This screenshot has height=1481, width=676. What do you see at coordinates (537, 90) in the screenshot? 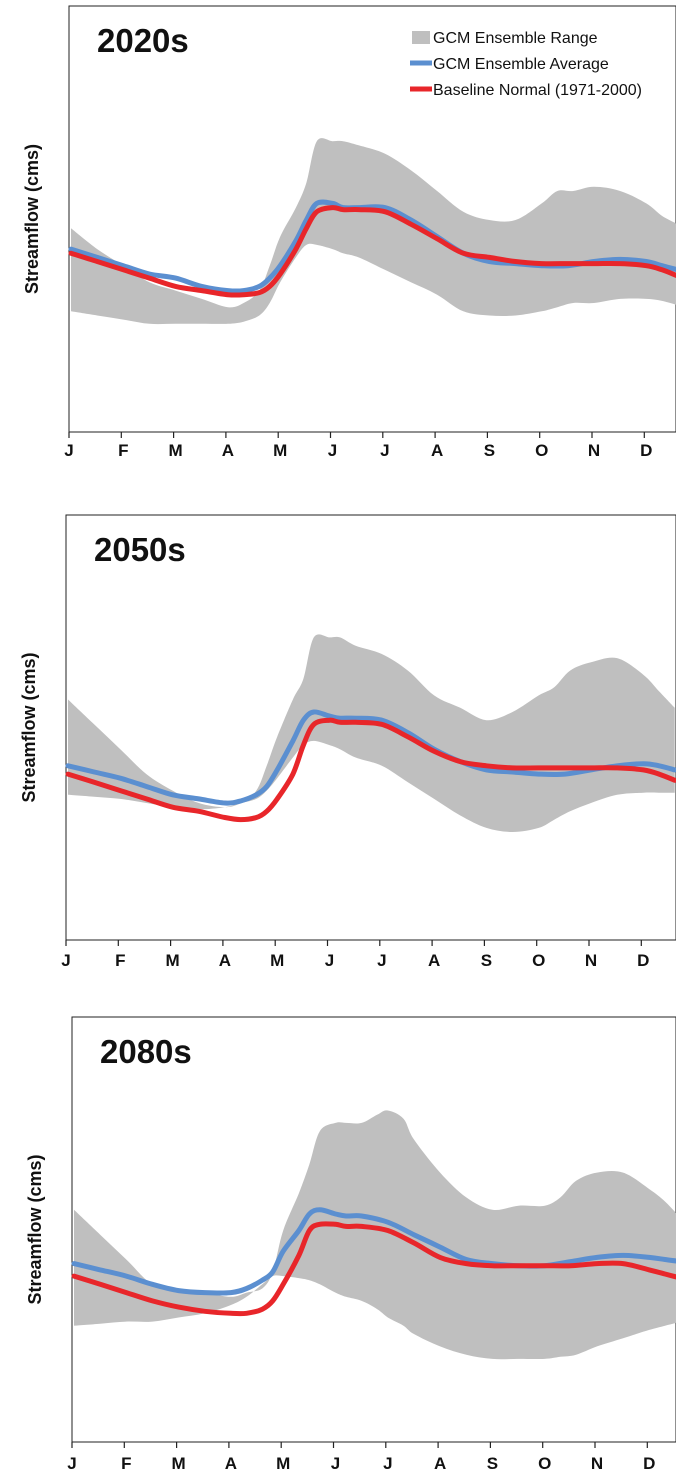
I see `legend-label: Baseline Normal (1971-2000)` at bounding box center [537, 90].